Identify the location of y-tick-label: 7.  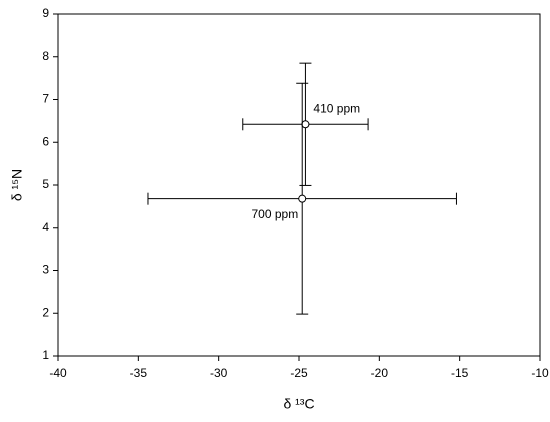
(45, 99).